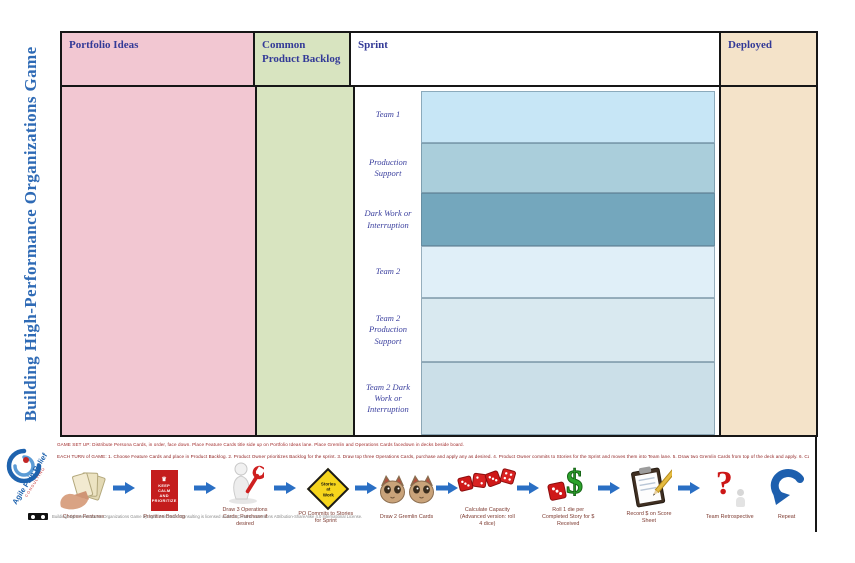  What do you see at coordinates (816, 484) in the screenshot?
I see `strip-right-border` at bounding box center [816, 484].